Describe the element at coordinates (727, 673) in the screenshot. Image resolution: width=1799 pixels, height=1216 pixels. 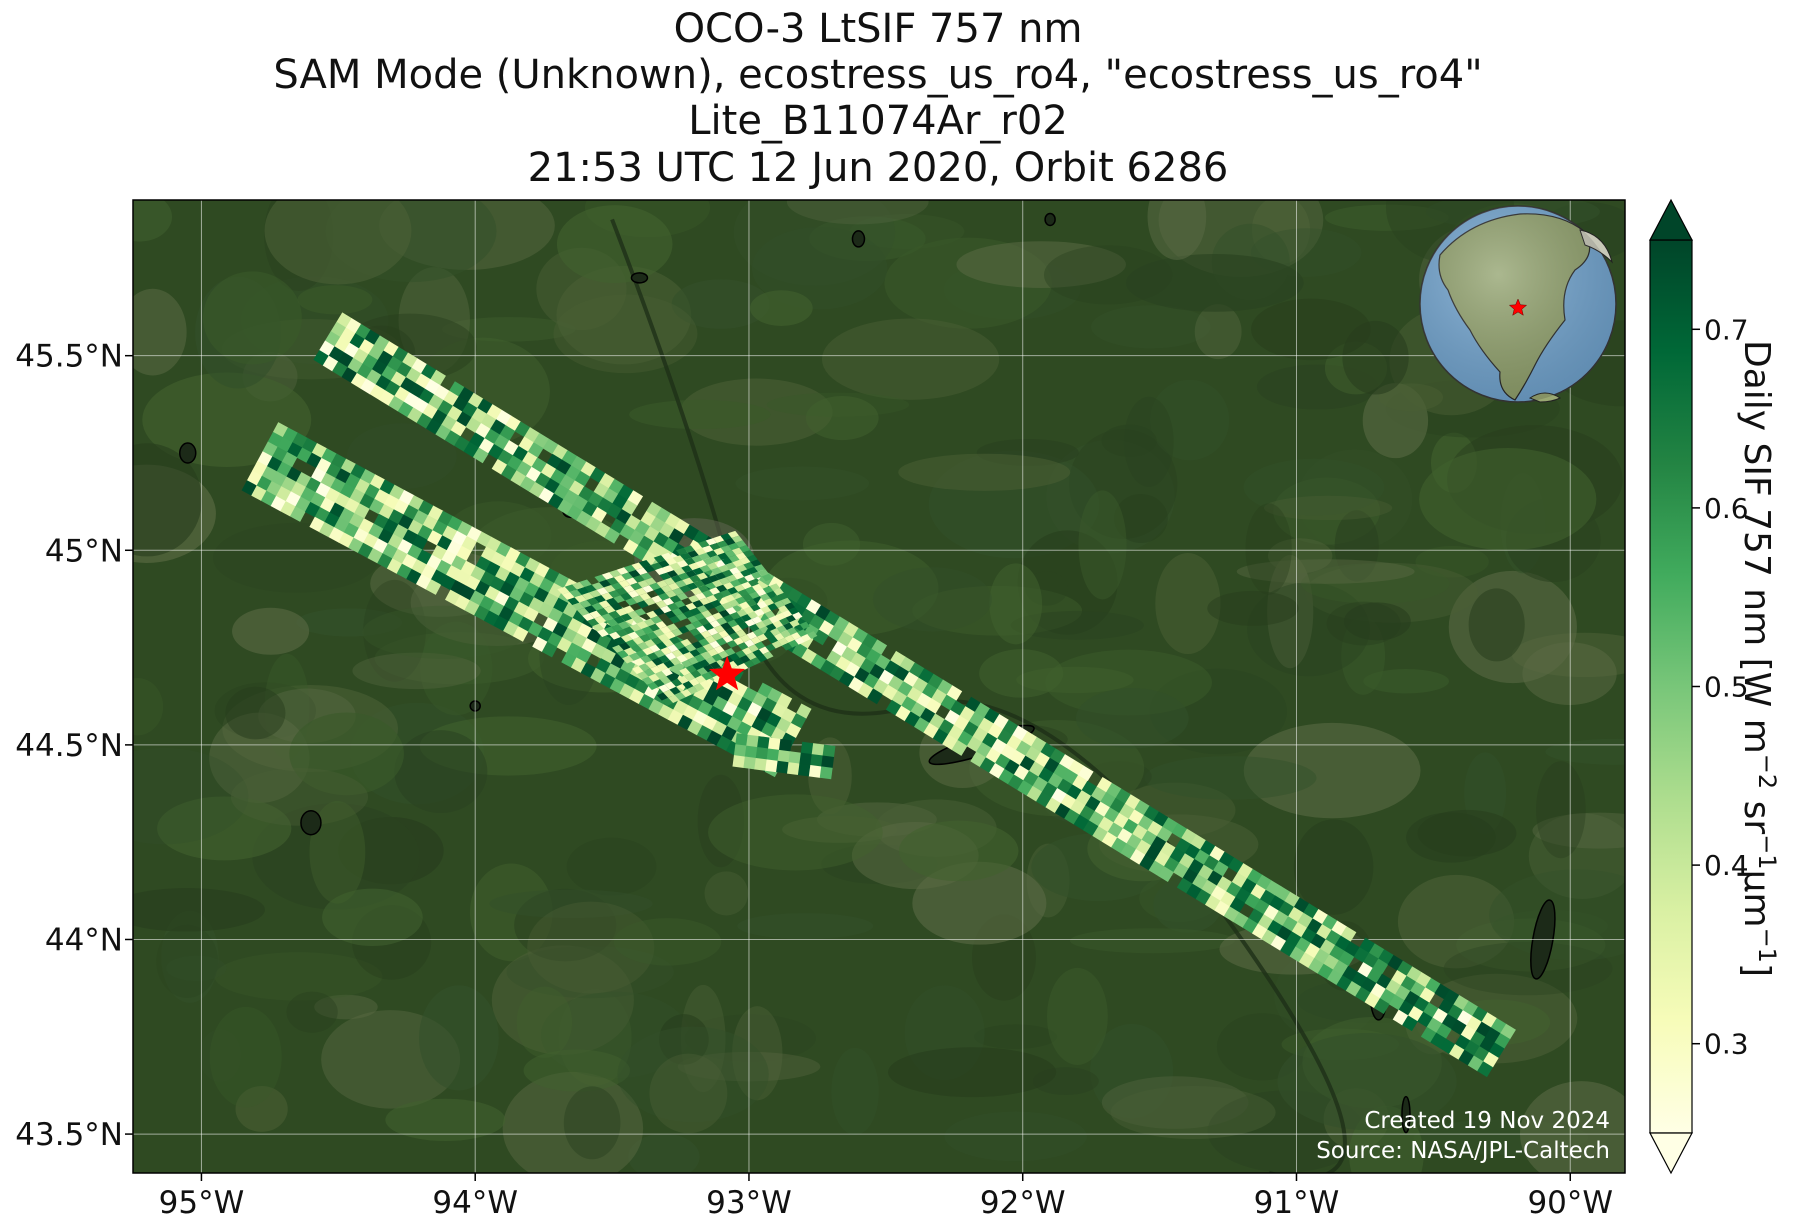
I see `target-marker` at that location.